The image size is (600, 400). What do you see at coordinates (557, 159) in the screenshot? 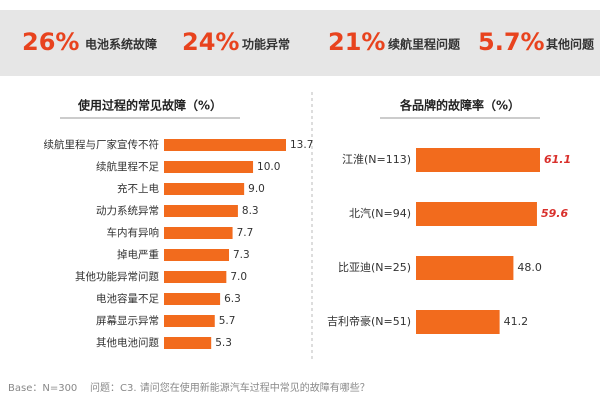
I see `value-label: 61.1` at bounding box center [557, 159].